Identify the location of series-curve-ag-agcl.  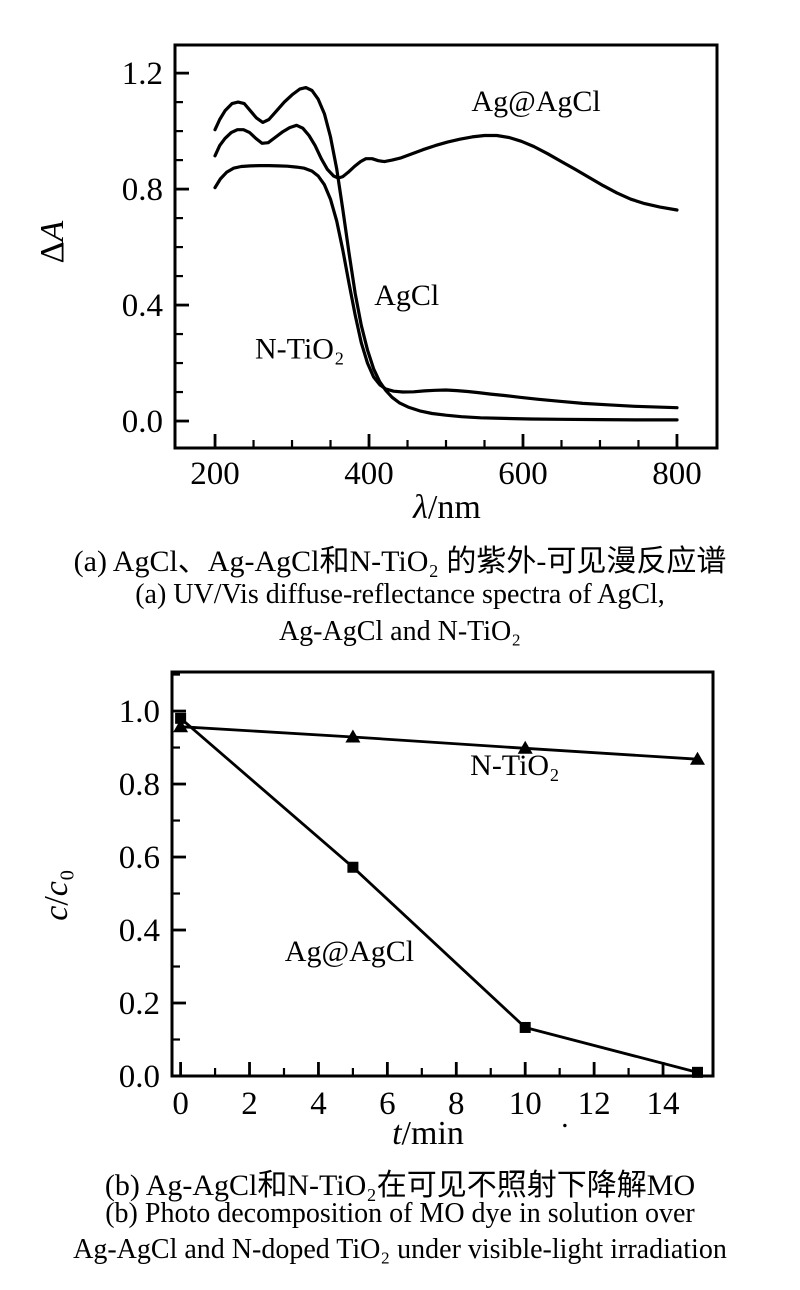
(446, 167).